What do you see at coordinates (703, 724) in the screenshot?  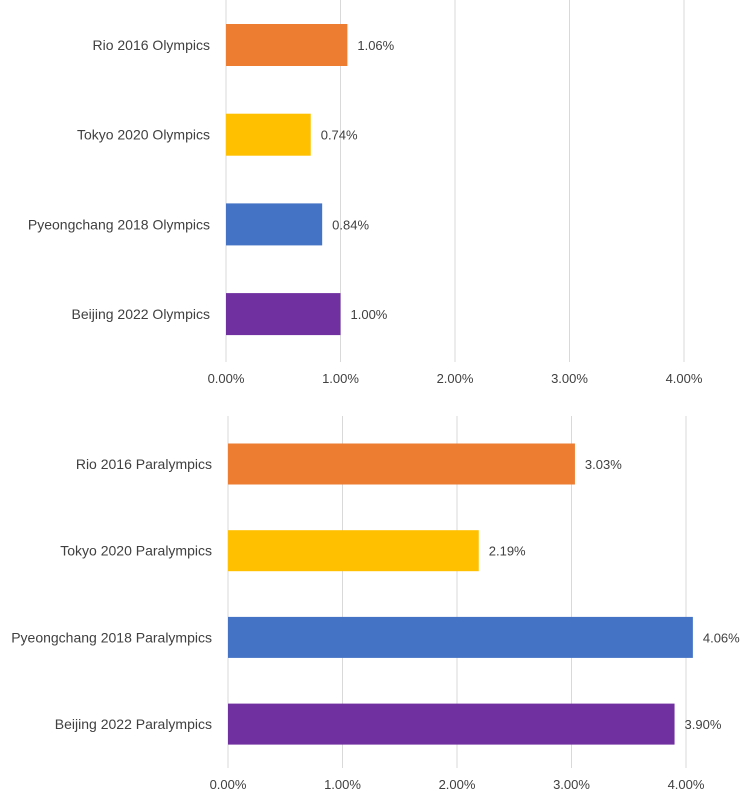 I see `data-label: 3.90%` at bounding box center [703, 724].